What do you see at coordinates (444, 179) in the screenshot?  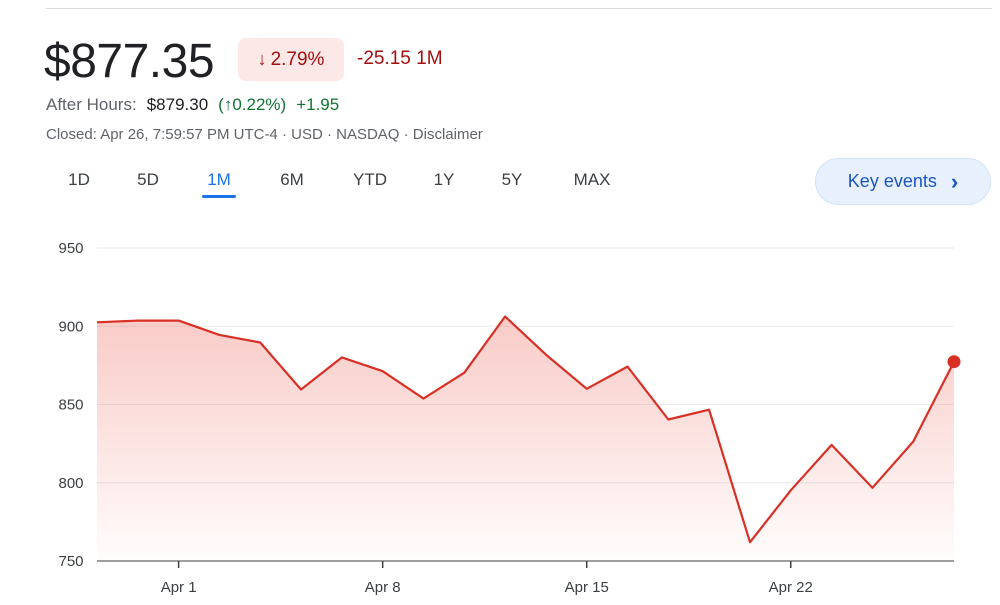 I see `tab-1y: 1Y` at bounding box center [444, 179].